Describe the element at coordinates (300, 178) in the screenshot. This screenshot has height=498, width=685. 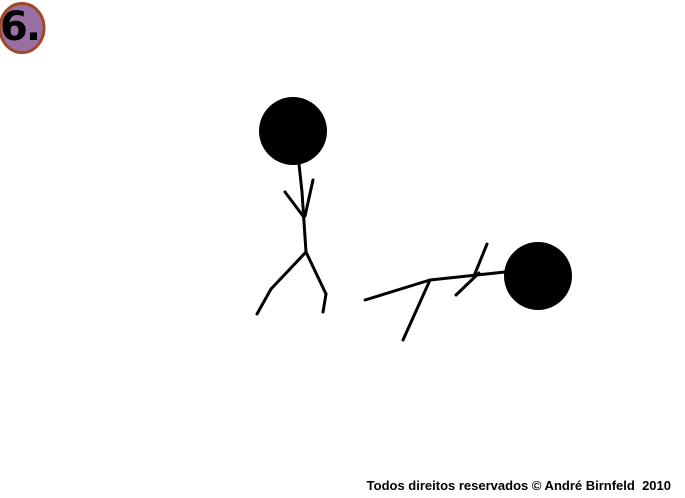
I see `standing-figure-neck` at that location.